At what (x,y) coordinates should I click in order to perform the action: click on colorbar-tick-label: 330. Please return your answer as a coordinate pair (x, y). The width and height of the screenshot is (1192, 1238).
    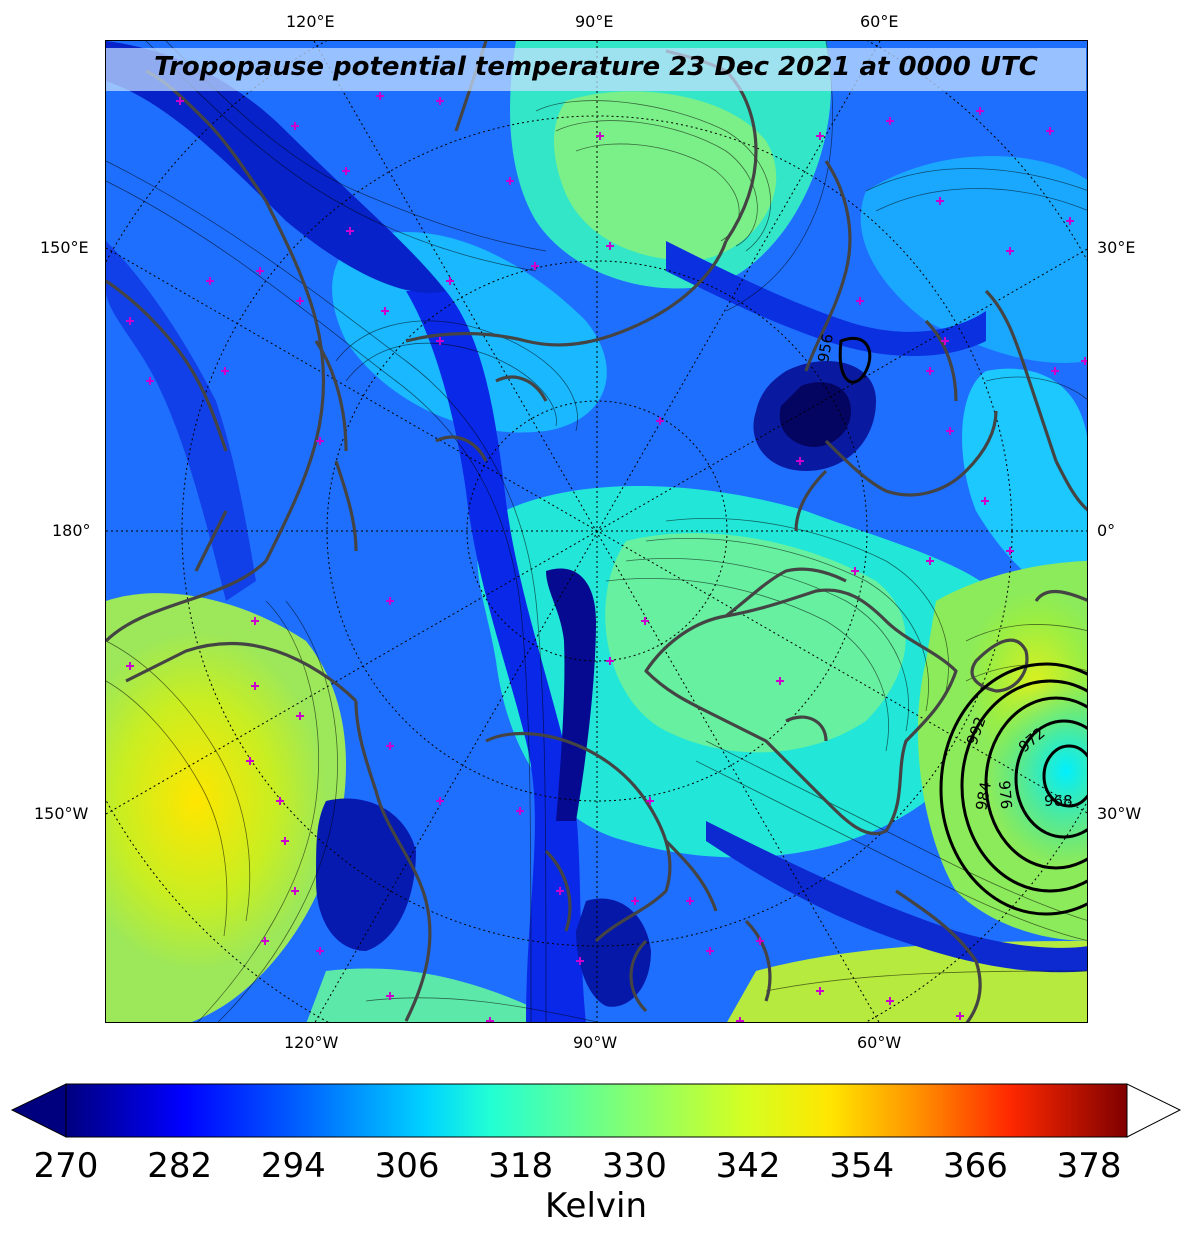
    Looking at the image, I should click on (634, 1166).